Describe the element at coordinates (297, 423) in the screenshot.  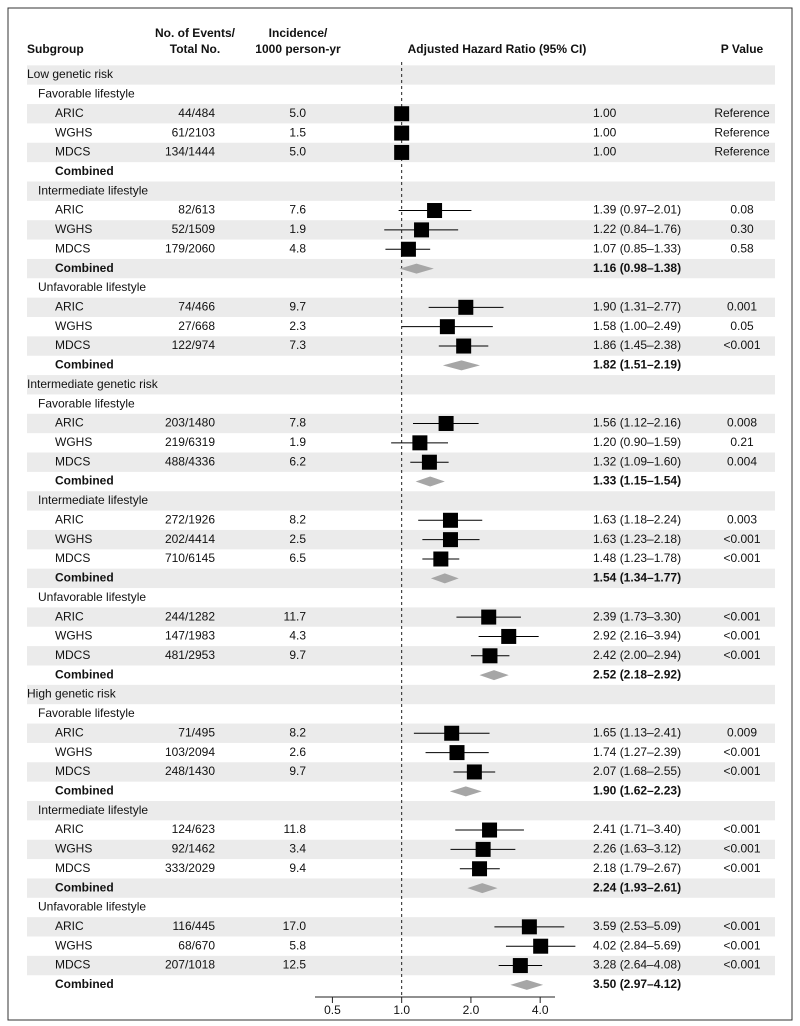
I see `incidence: 7.8` at that location.